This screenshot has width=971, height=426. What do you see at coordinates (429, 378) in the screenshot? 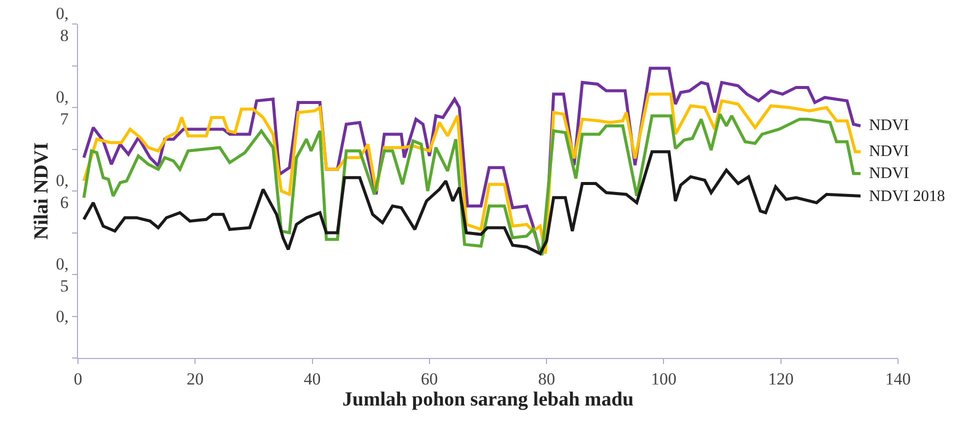
I see `x-tick-label: 60` at bounding box center [429, 378].